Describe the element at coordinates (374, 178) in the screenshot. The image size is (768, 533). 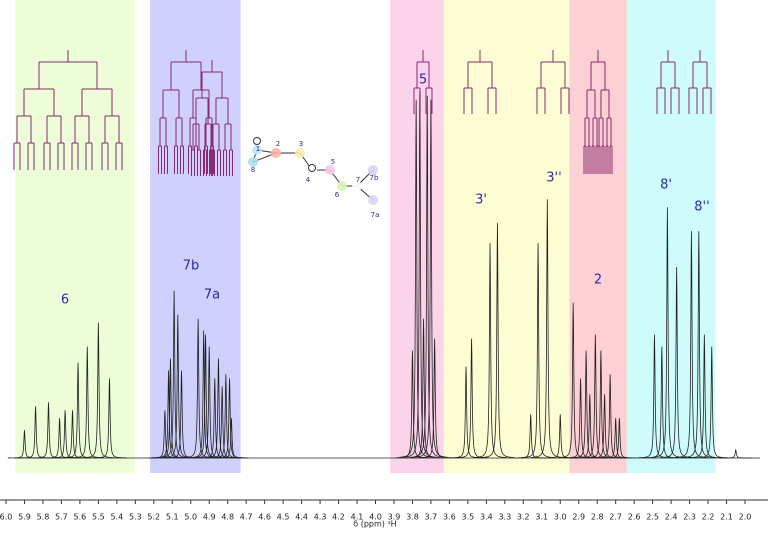
I see `atom-label: 7b` at that location.